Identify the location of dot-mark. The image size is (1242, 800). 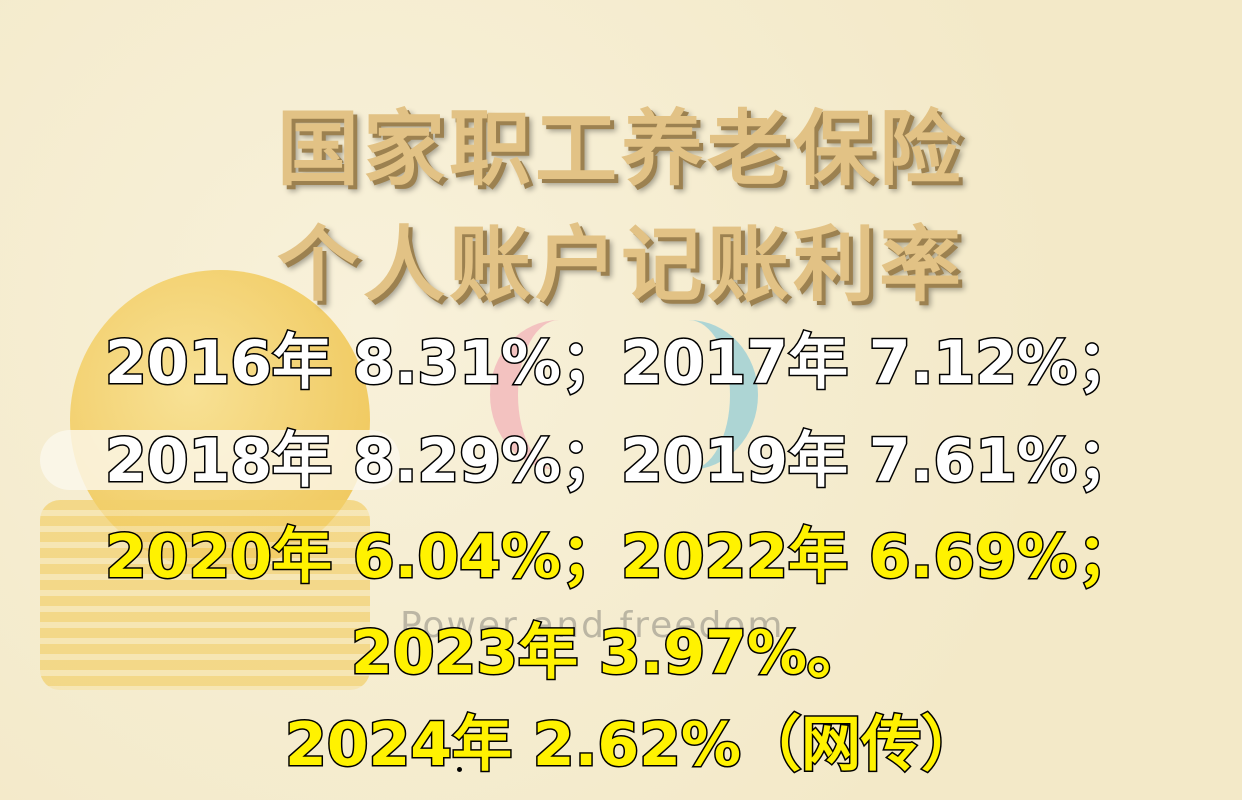
(459, 769).